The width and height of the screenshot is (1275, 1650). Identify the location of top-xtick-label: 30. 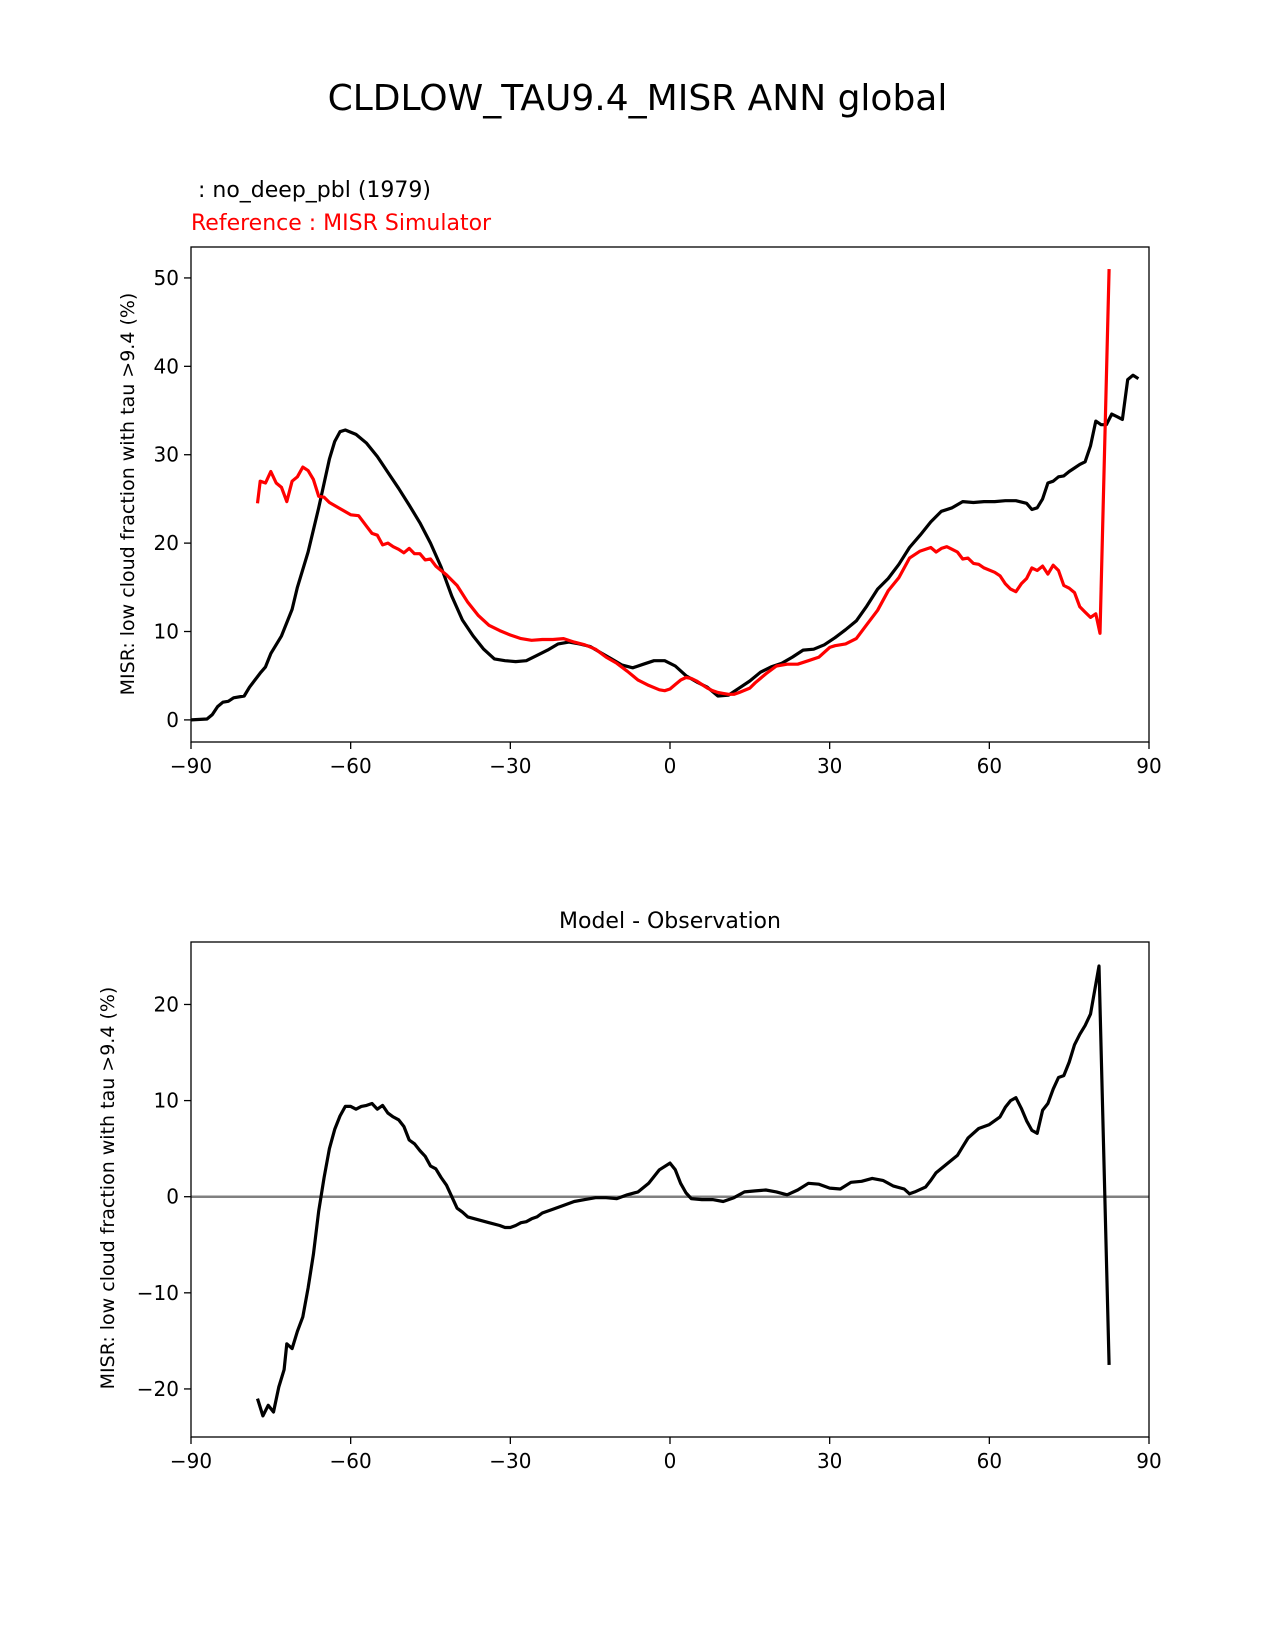
(829, 766).